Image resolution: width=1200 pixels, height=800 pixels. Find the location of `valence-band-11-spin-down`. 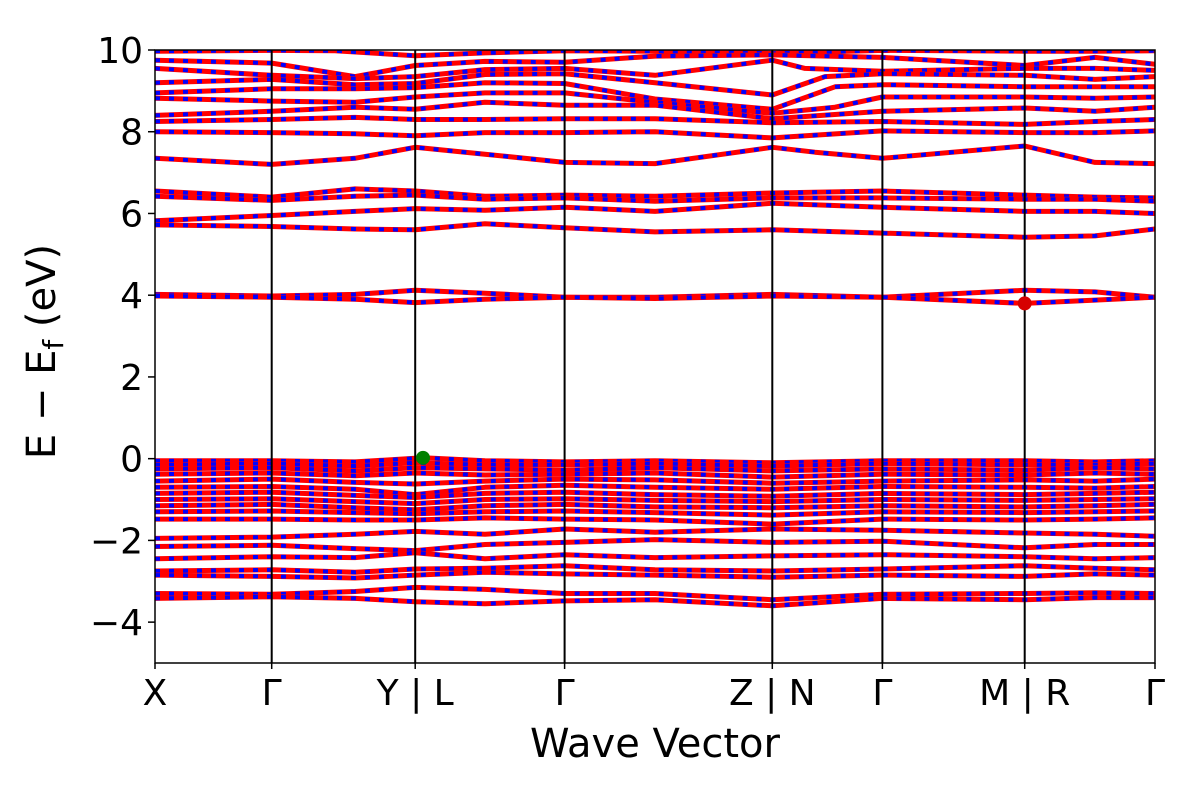

valence-band-11-spin-down is located at coordinates (655, 533).